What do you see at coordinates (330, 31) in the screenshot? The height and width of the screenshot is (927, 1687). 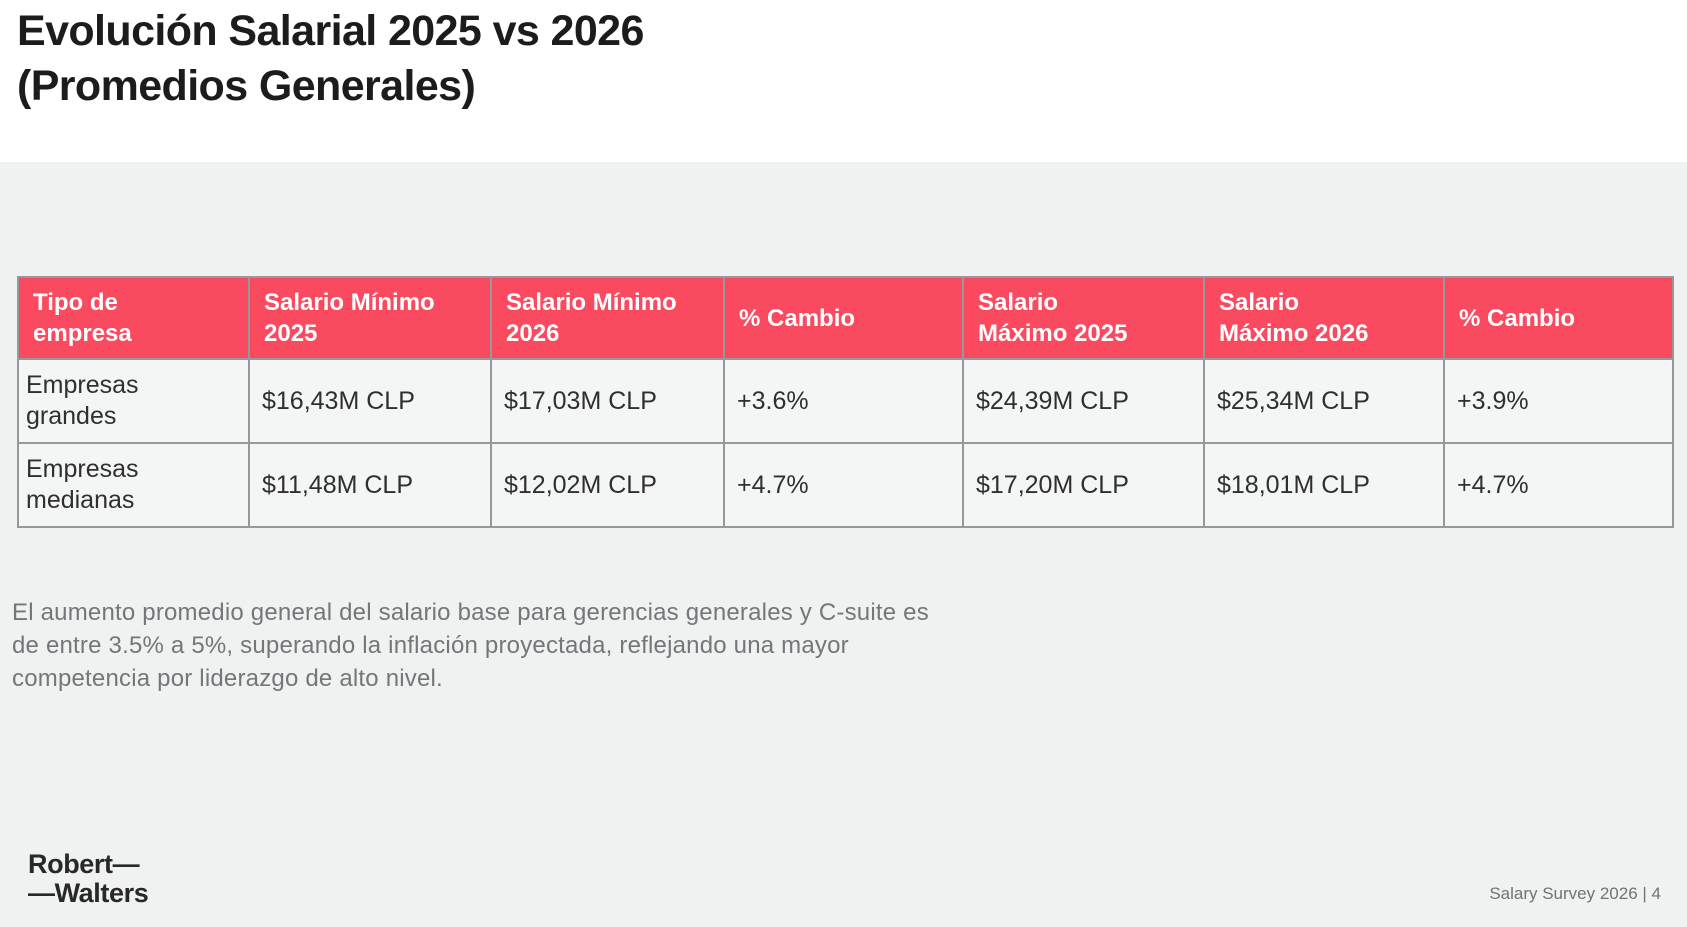 I see `page-title-line-1: Evolución Salarial 2025 vs 2026` at bounding box center [330, 31].